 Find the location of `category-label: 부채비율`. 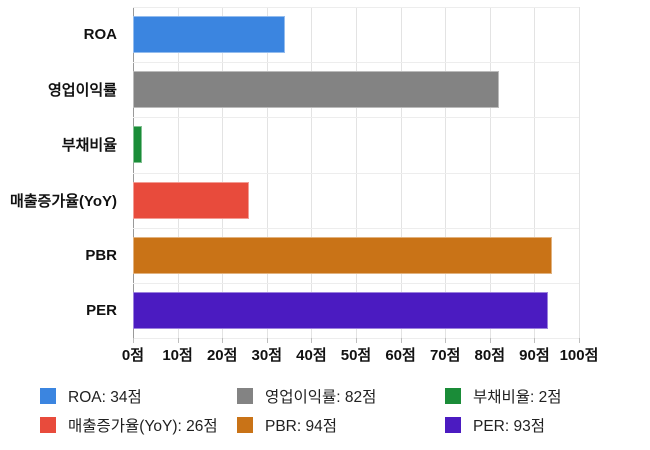

category-label: 부채비율 is located at coordinates (89, 146).